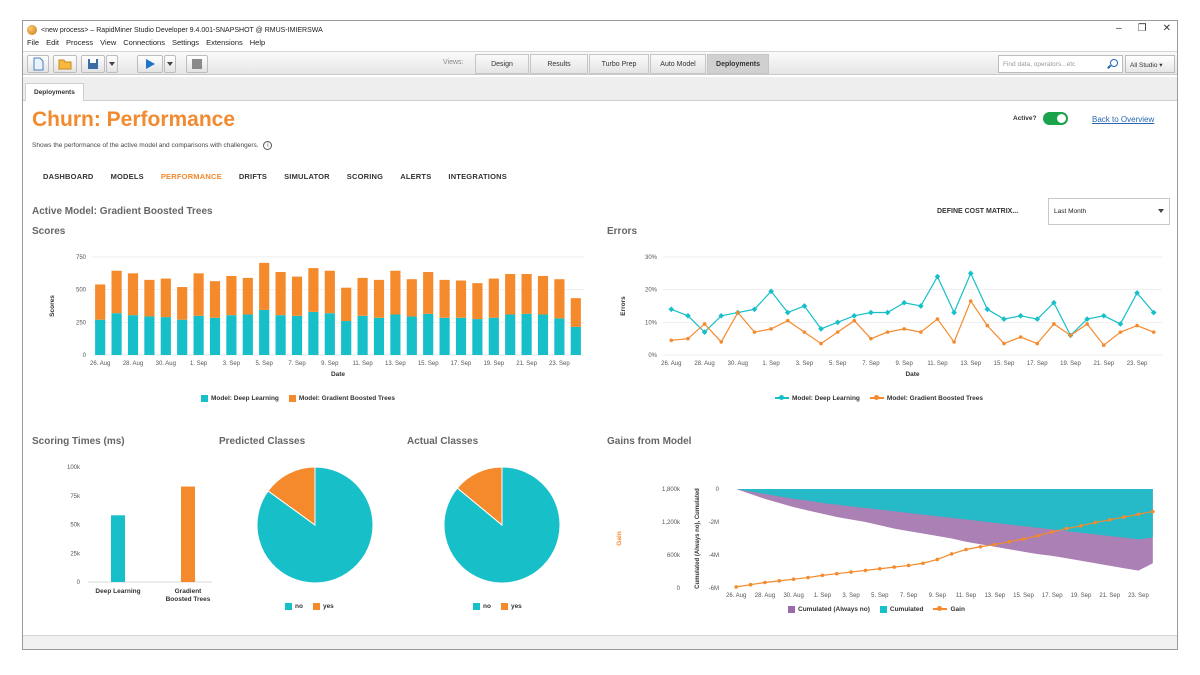 The height and width of the screenshot is (675, 1200). I want to click on x-tick-label: 28. Aug, so click(704, 364).